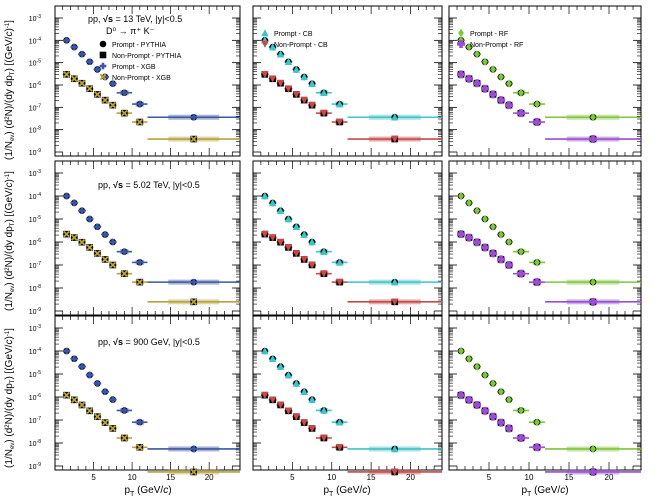  What do you see at coordinates (346, 491) in the screenshot?
I see `x-axis-titles: pT (GeV/c) pT (GeV/c) pT (GeV/c)` at bounding box center [346, 491].